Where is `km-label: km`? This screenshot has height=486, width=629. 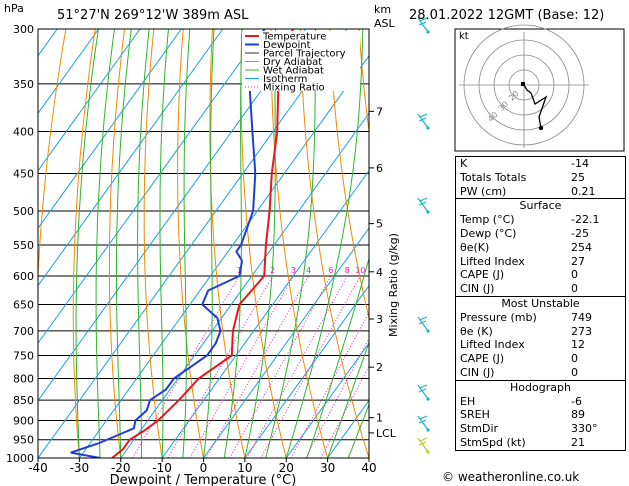
km-label: km is located at coordinates (383, 9).